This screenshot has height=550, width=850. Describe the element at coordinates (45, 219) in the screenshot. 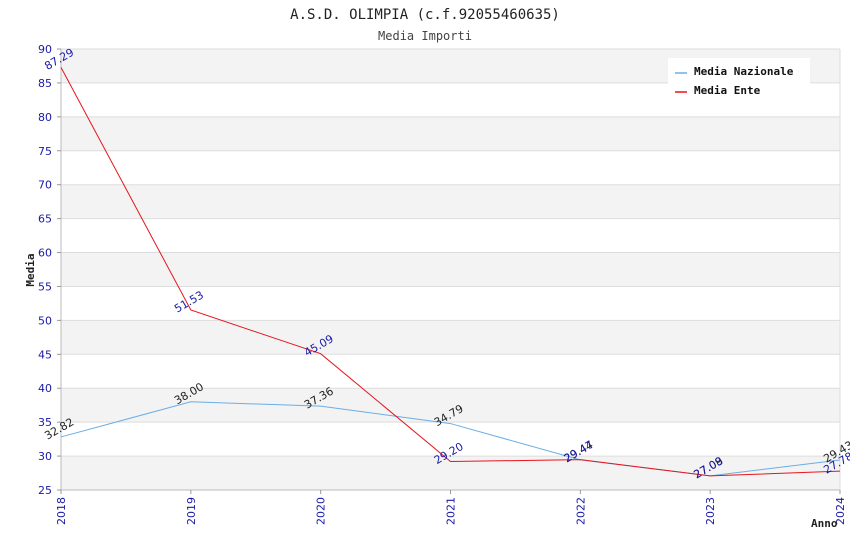

I see `y-tick-label: 65` at that location.